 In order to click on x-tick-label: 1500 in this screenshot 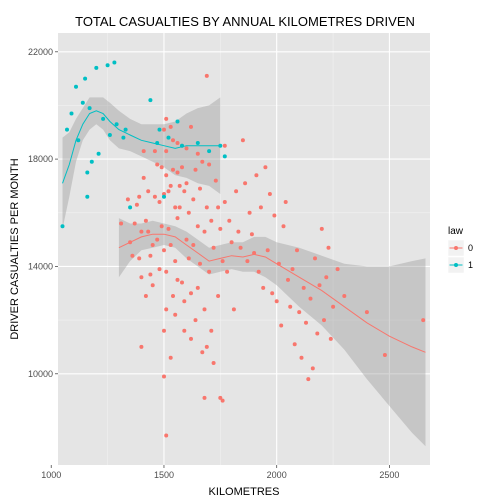, I will do `click(164, 475)`.